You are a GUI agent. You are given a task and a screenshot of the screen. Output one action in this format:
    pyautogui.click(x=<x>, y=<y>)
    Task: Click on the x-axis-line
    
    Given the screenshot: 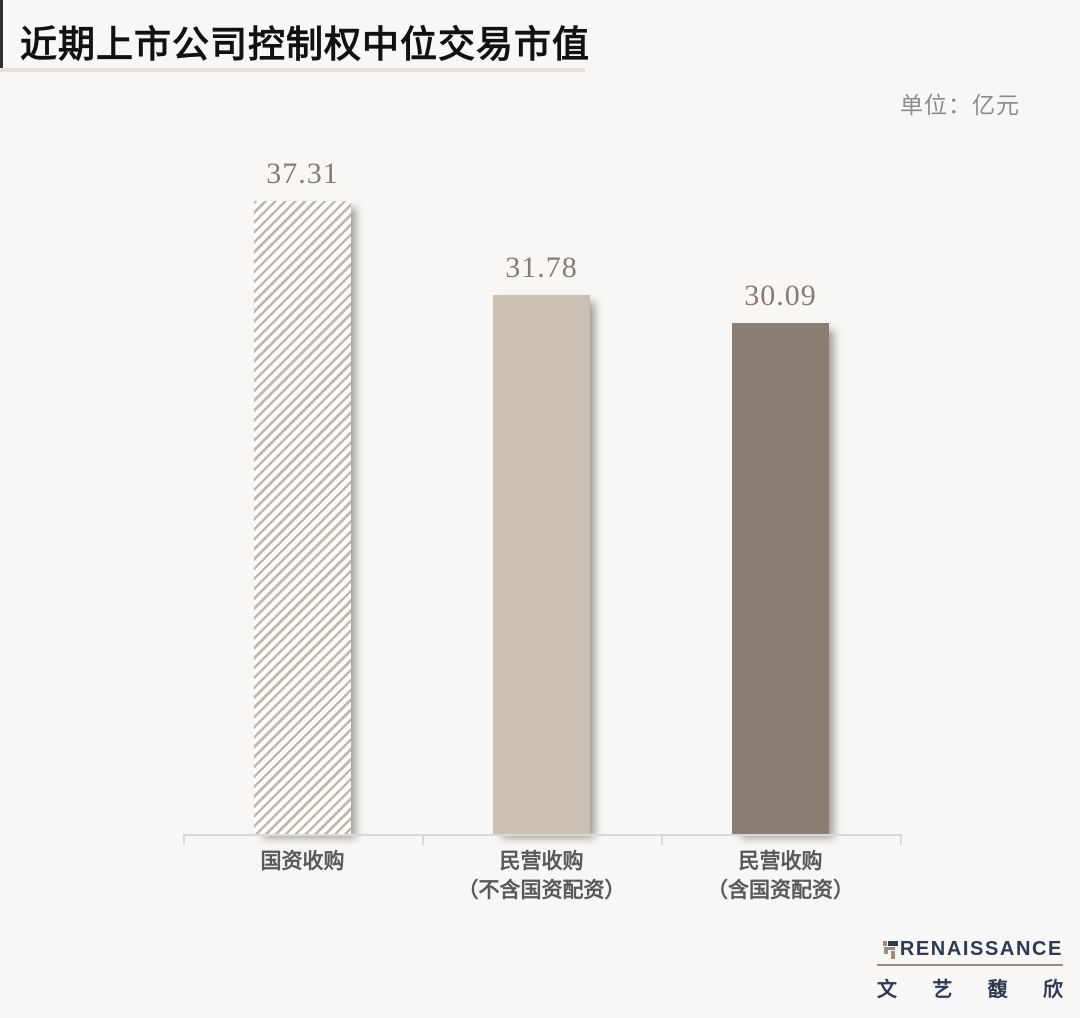 What is the action you would take?
    pyautogui.click(x=542, y=835)
    